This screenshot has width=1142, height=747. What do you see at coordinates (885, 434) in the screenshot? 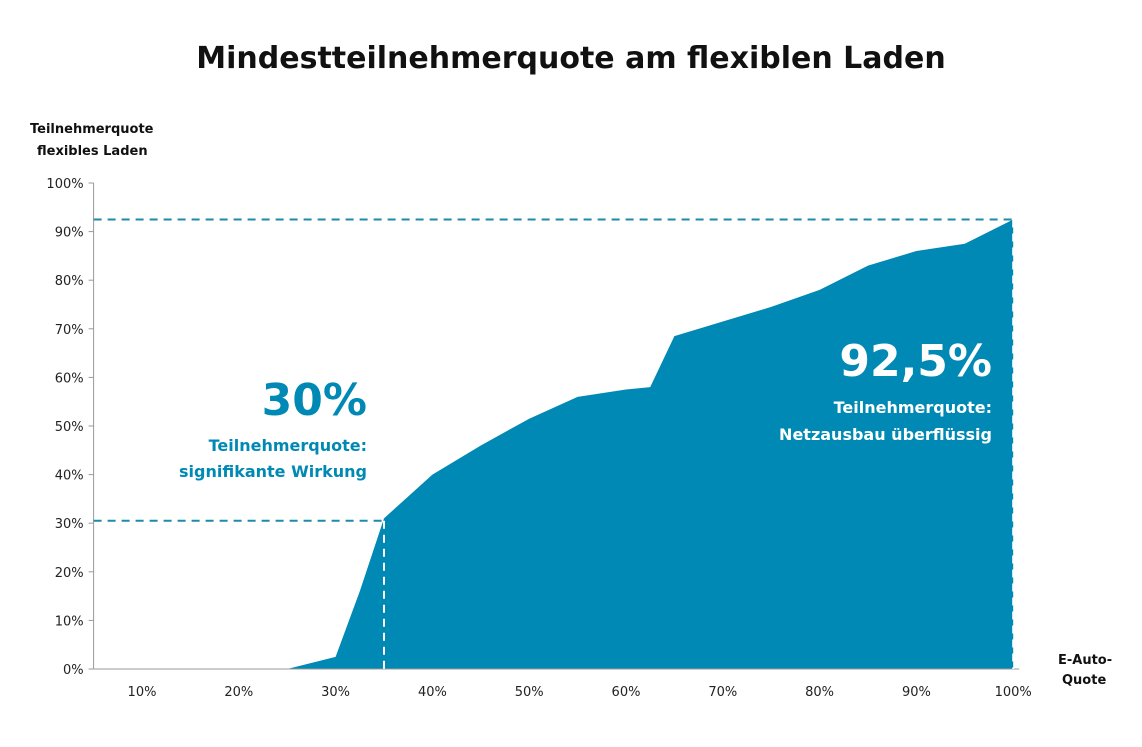
I see `annotation-92-line2: Netzausbau überflüssig` at bounding box center [885, 434].